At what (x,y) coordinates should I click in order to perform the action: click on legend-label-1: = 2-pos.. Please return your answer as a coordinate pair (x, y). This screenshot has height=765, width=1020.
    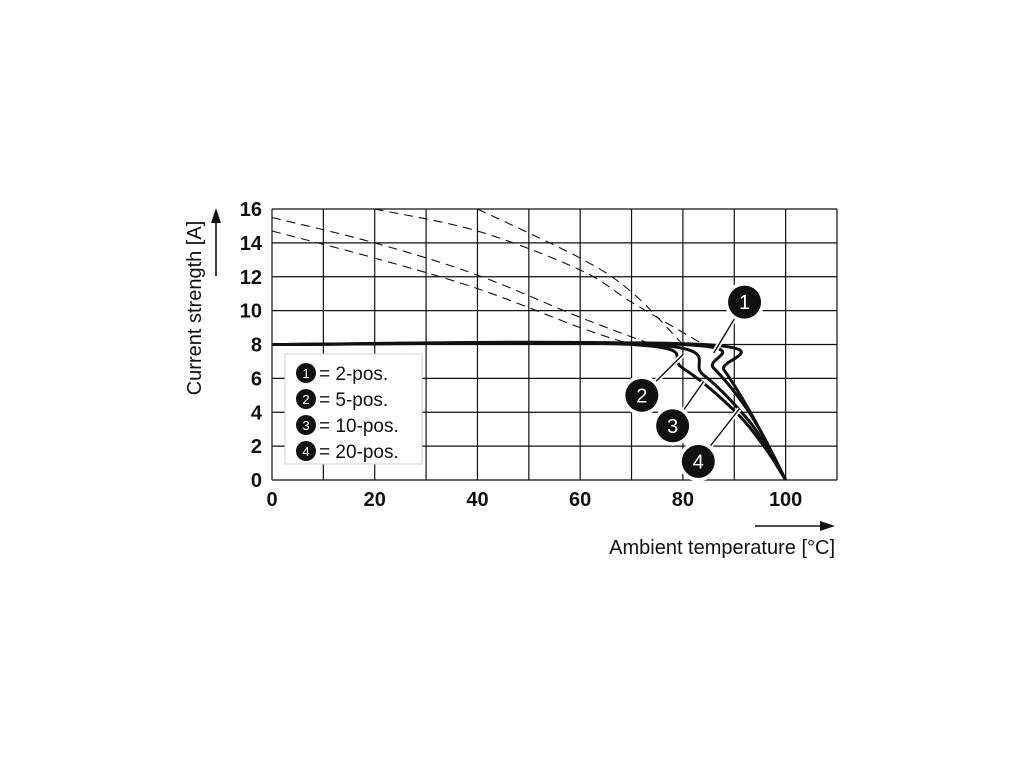
    Looking at the image, I should click on (353, 374).